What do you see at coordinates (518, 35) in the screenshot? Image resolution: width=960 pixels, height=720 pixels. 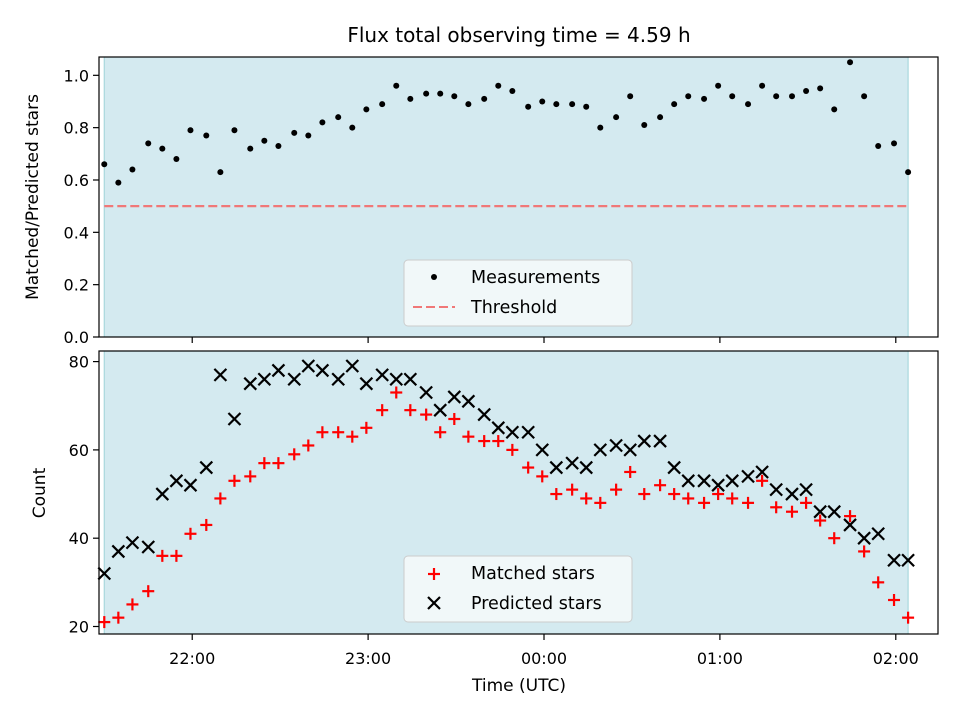 I see `chart-title: Flux total observing time = 4.59 h` at bounding box center [518, 35].